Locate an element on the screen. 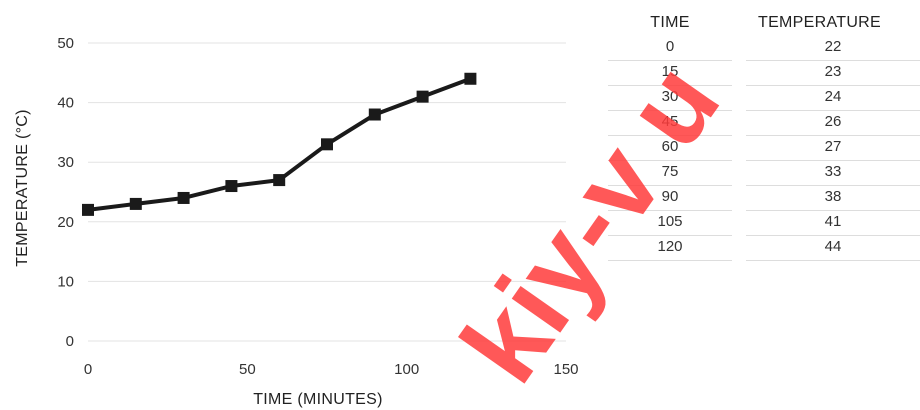 Image resolution: width=920 pixels, height=410 pixels. table-cell-time: 60 is located at coordinates (670, 148).